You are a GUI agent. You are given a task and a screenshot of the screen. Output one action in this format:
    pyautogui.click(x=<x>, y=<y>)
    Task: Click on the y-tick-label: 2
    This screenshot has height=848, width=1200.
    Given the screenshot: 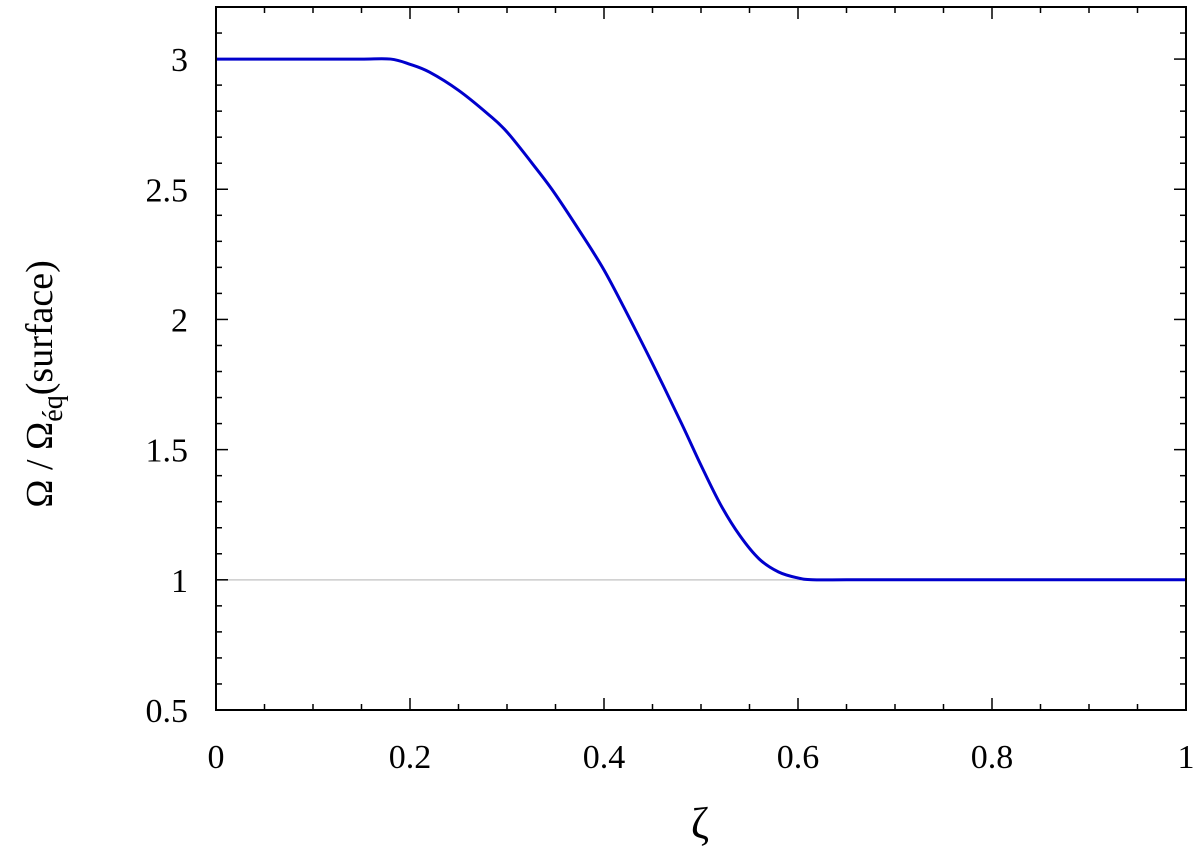 What is the action you would take?
    pyautogui.click(x=179, y=320)
    